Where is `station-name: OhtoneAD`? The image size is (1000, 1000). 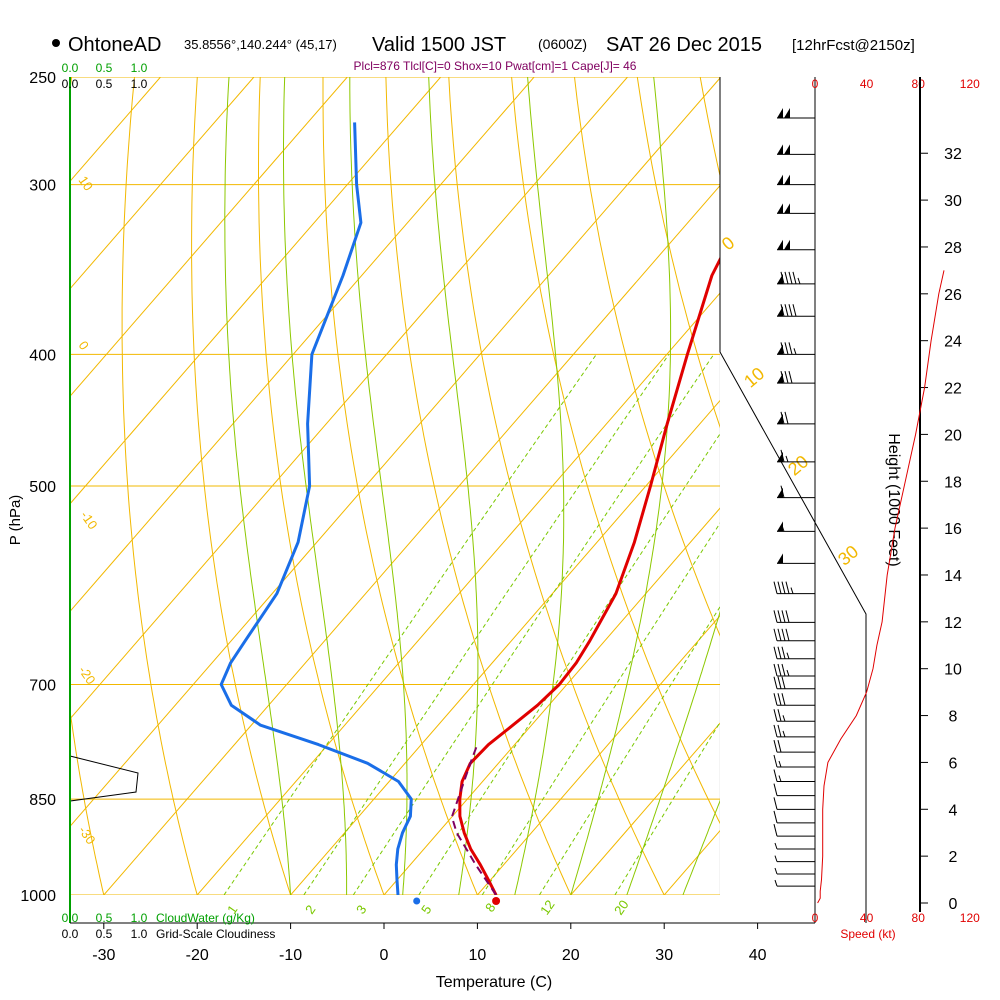
station-name: OhtoneAD is located at coordinates (114, 45).